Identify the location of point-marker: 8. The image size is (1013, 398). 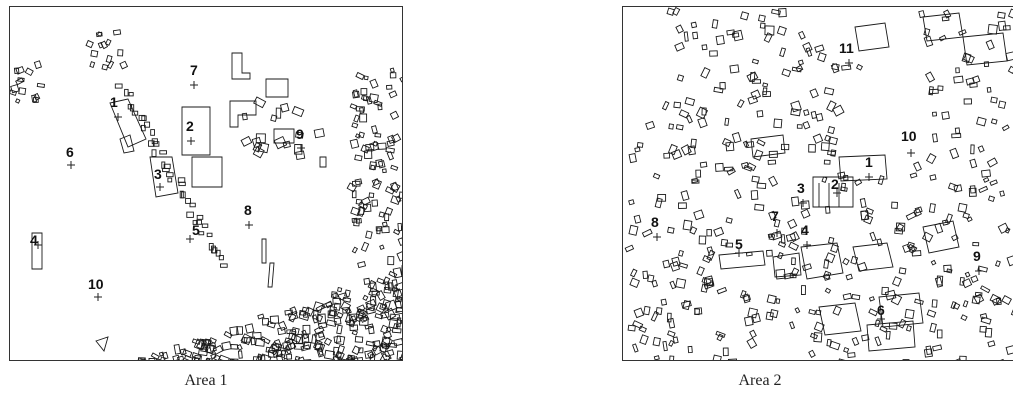
(248, 215).